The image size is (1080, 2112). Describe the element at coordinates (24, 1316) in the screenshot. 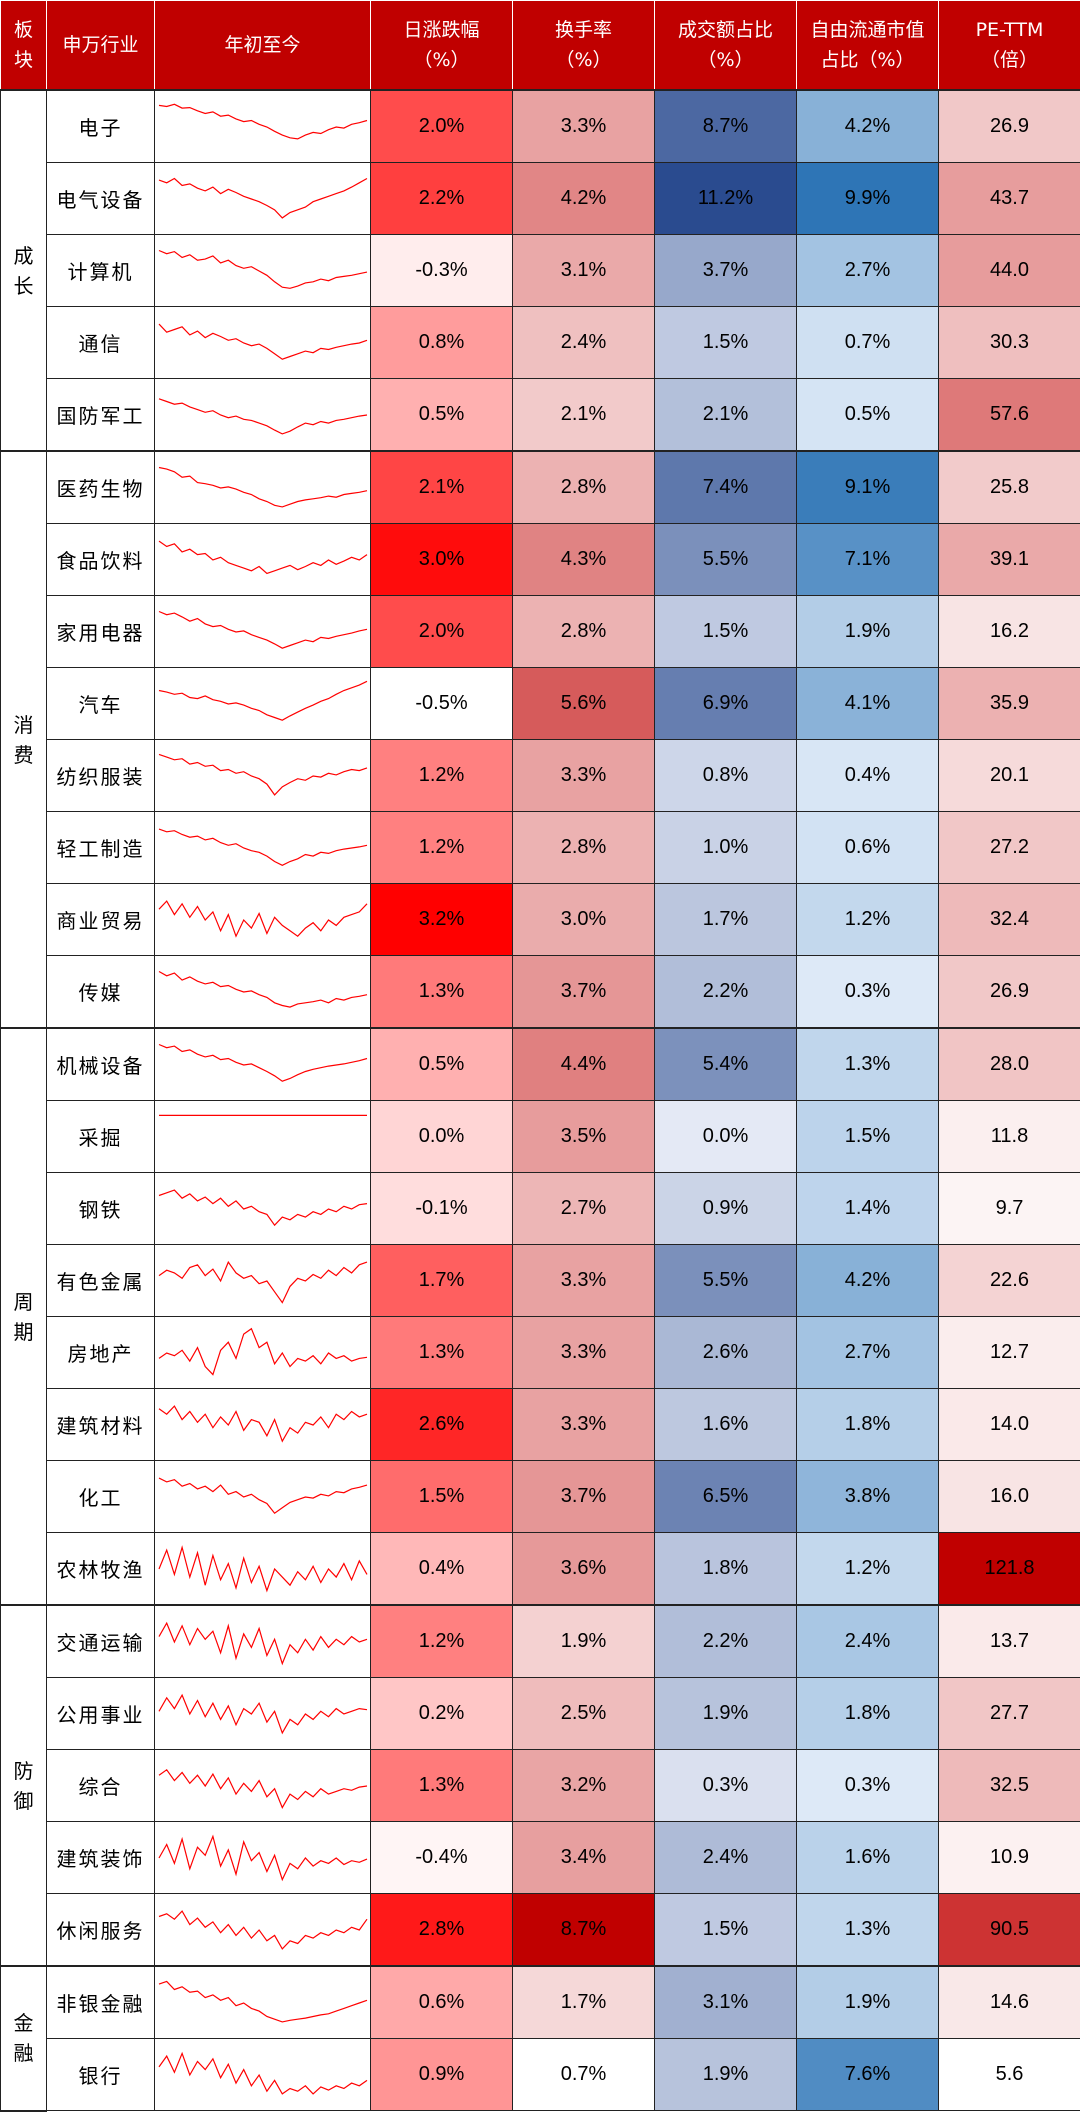

I see `block-label: 周期` at that location.